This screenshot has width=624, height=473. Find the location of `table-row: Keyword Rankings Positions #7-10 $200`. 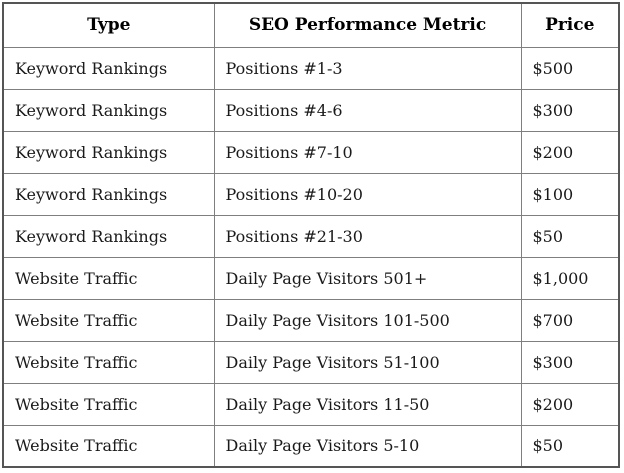

table-row: Keyword Rankings Positions #7-10 $200 is located at coordinates (311, 152).